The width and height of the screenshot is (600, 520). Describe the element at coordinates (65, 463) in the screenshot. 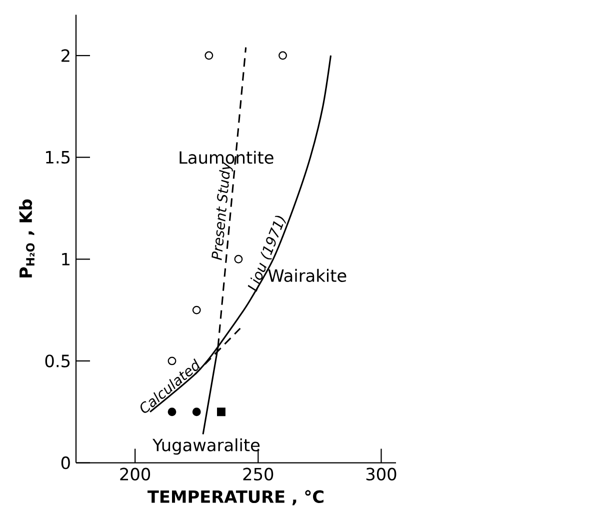

I see `y-tick-label: 0` at that location.